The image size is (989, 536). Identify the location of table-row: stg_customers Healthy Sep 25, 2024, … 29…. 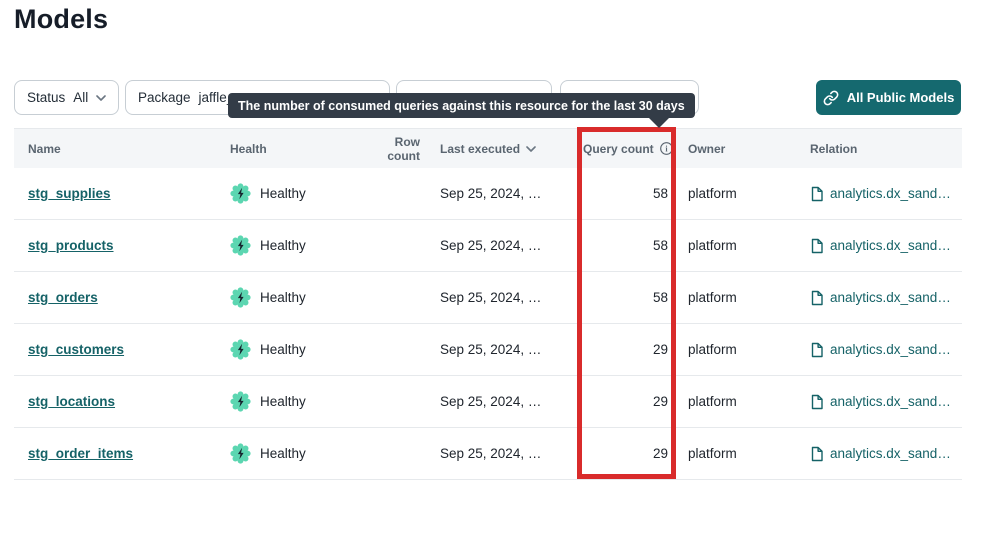
(488, 350).